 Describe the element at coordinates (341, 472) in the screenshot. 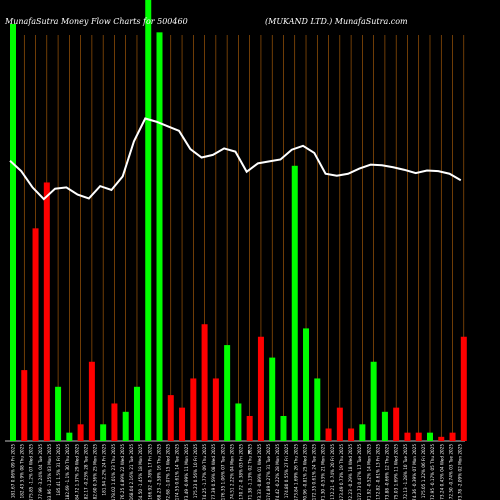

I see `x-tick-label: 173.49 0.73% 19 Thu 2025` at that location.